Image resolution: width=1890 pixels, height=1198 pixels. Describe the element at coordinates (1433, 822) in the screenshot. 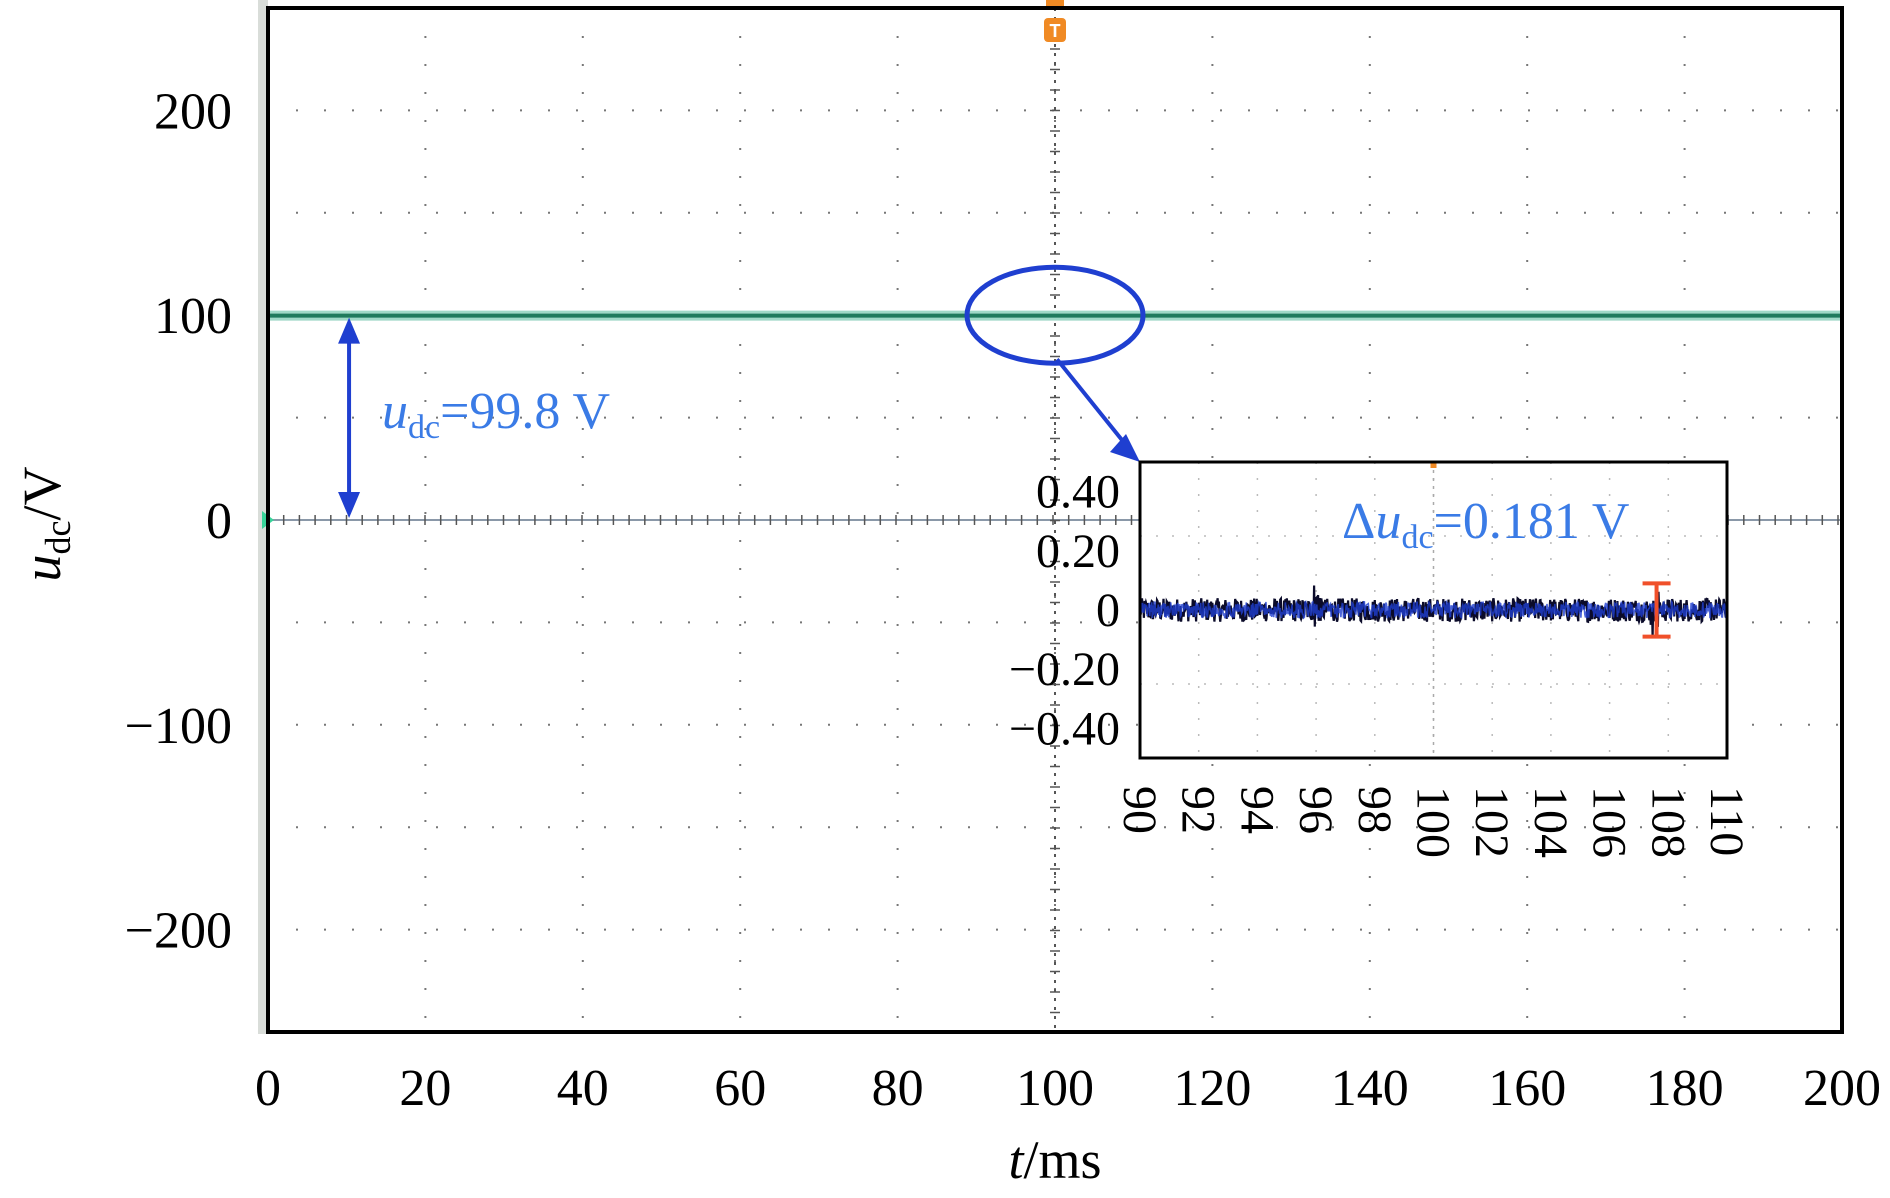

I see `inset-x-tick-label: 100` at that location.